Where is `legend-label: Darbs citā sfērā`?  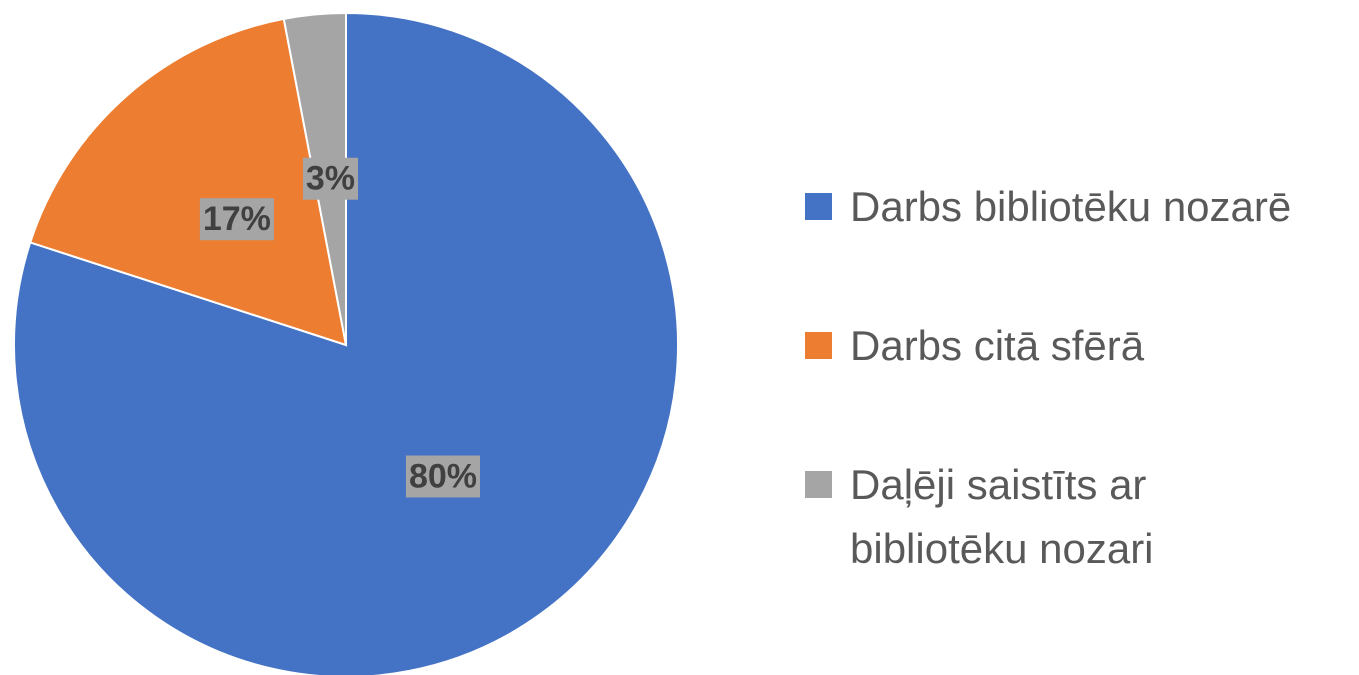 legend-label: Darbs citā sfērā is located at coordinates (997, 345).